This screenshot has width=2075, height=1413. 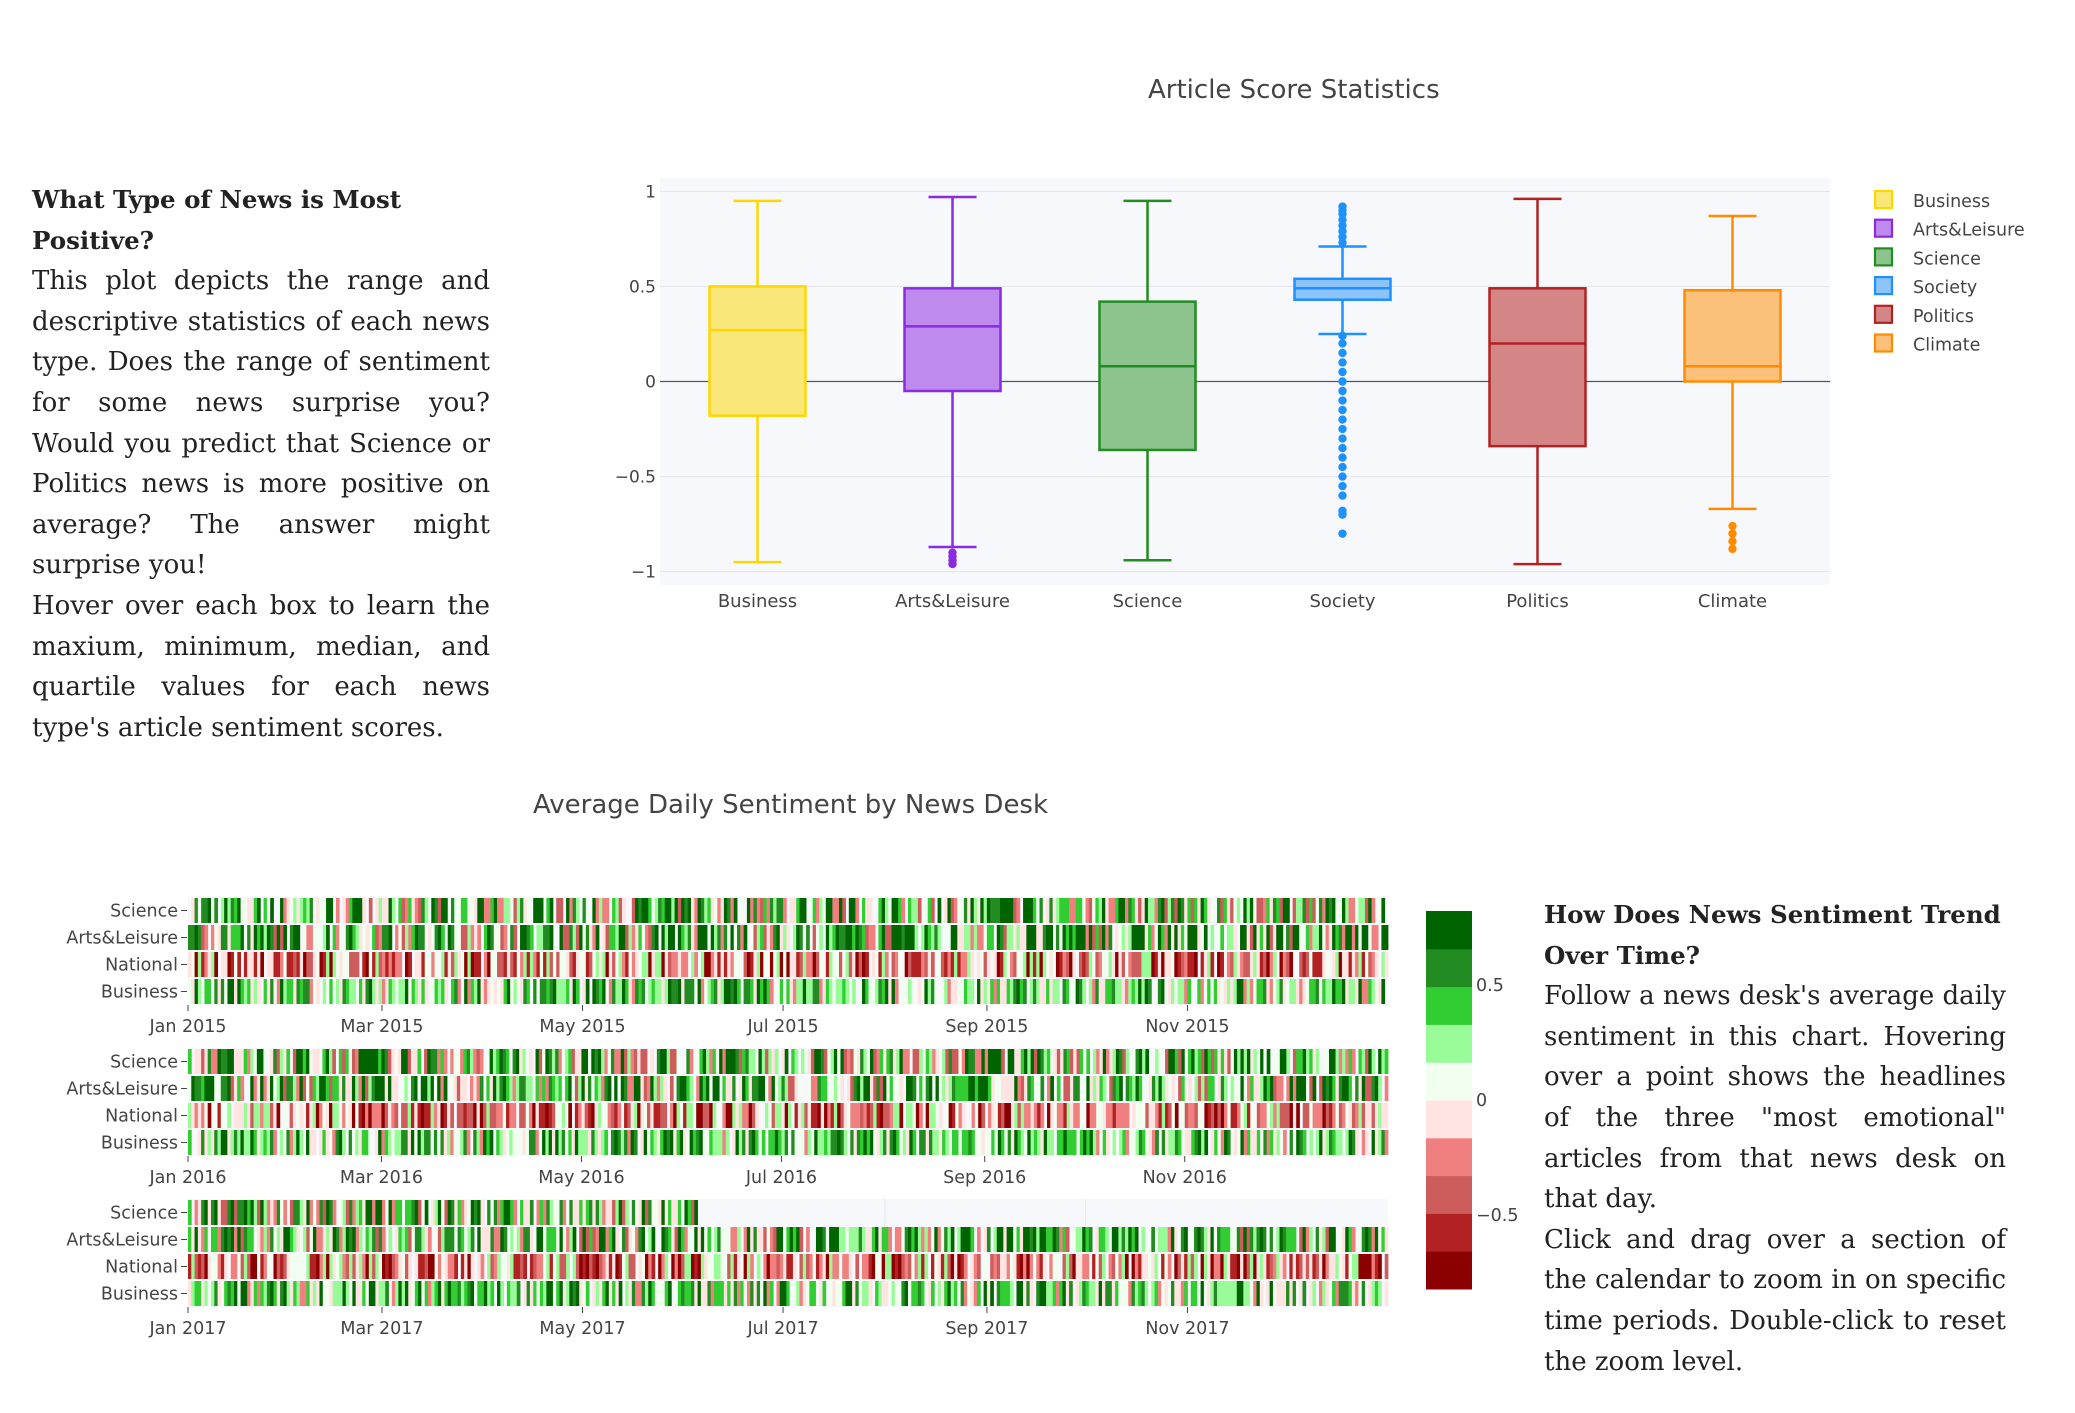 What do you see at coordinates (1342, 381) in the screenshot?
I see `outlier-point` at bounding box center [1342, 381].